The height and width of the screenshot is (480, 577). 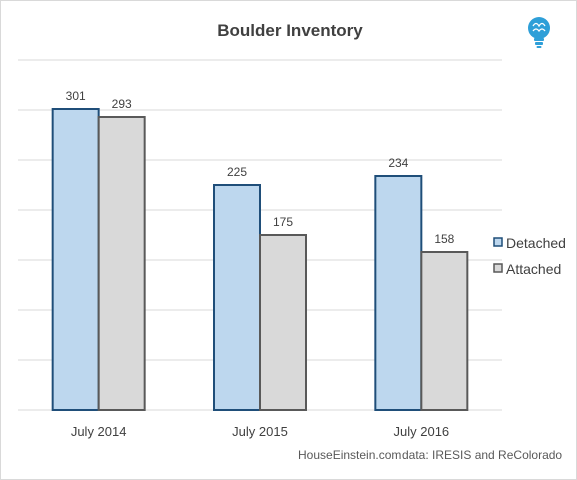 What do you see at coordinates (533, 269) in the screenshot?
I see `legend-label-attached: Attached` at bounding box center [533, 269].